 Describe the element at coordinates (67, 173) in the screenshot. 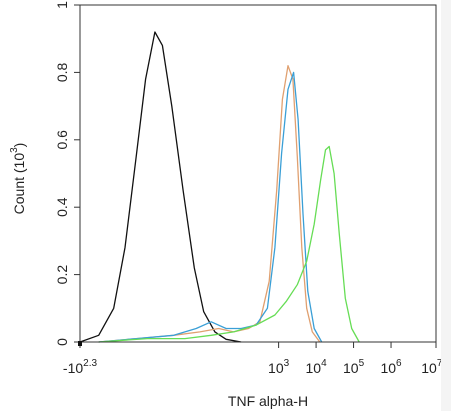

I see `y-axis-ticks: 0 0.2 0.4 0.6 0.8 1` at that location.